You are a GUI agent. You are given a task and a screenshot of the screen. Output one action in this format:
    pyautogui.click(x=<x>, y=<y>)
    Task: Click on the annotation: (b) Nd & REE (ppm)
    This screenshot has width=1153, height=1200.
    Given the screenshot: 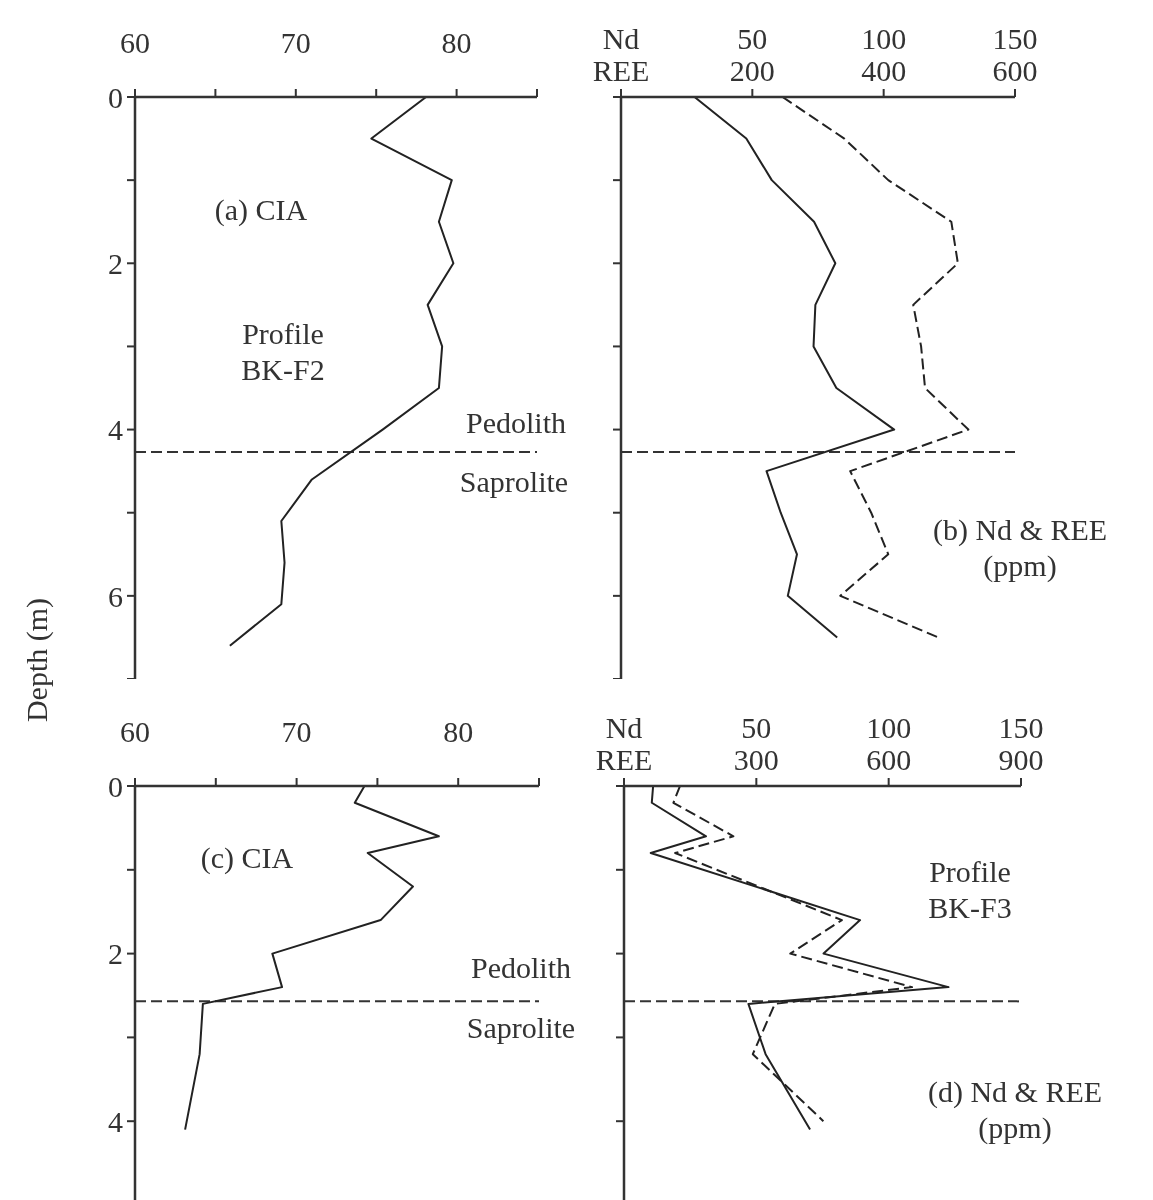 What is the action you would take?
    pyautogui.click(x=1020, y=548)
    